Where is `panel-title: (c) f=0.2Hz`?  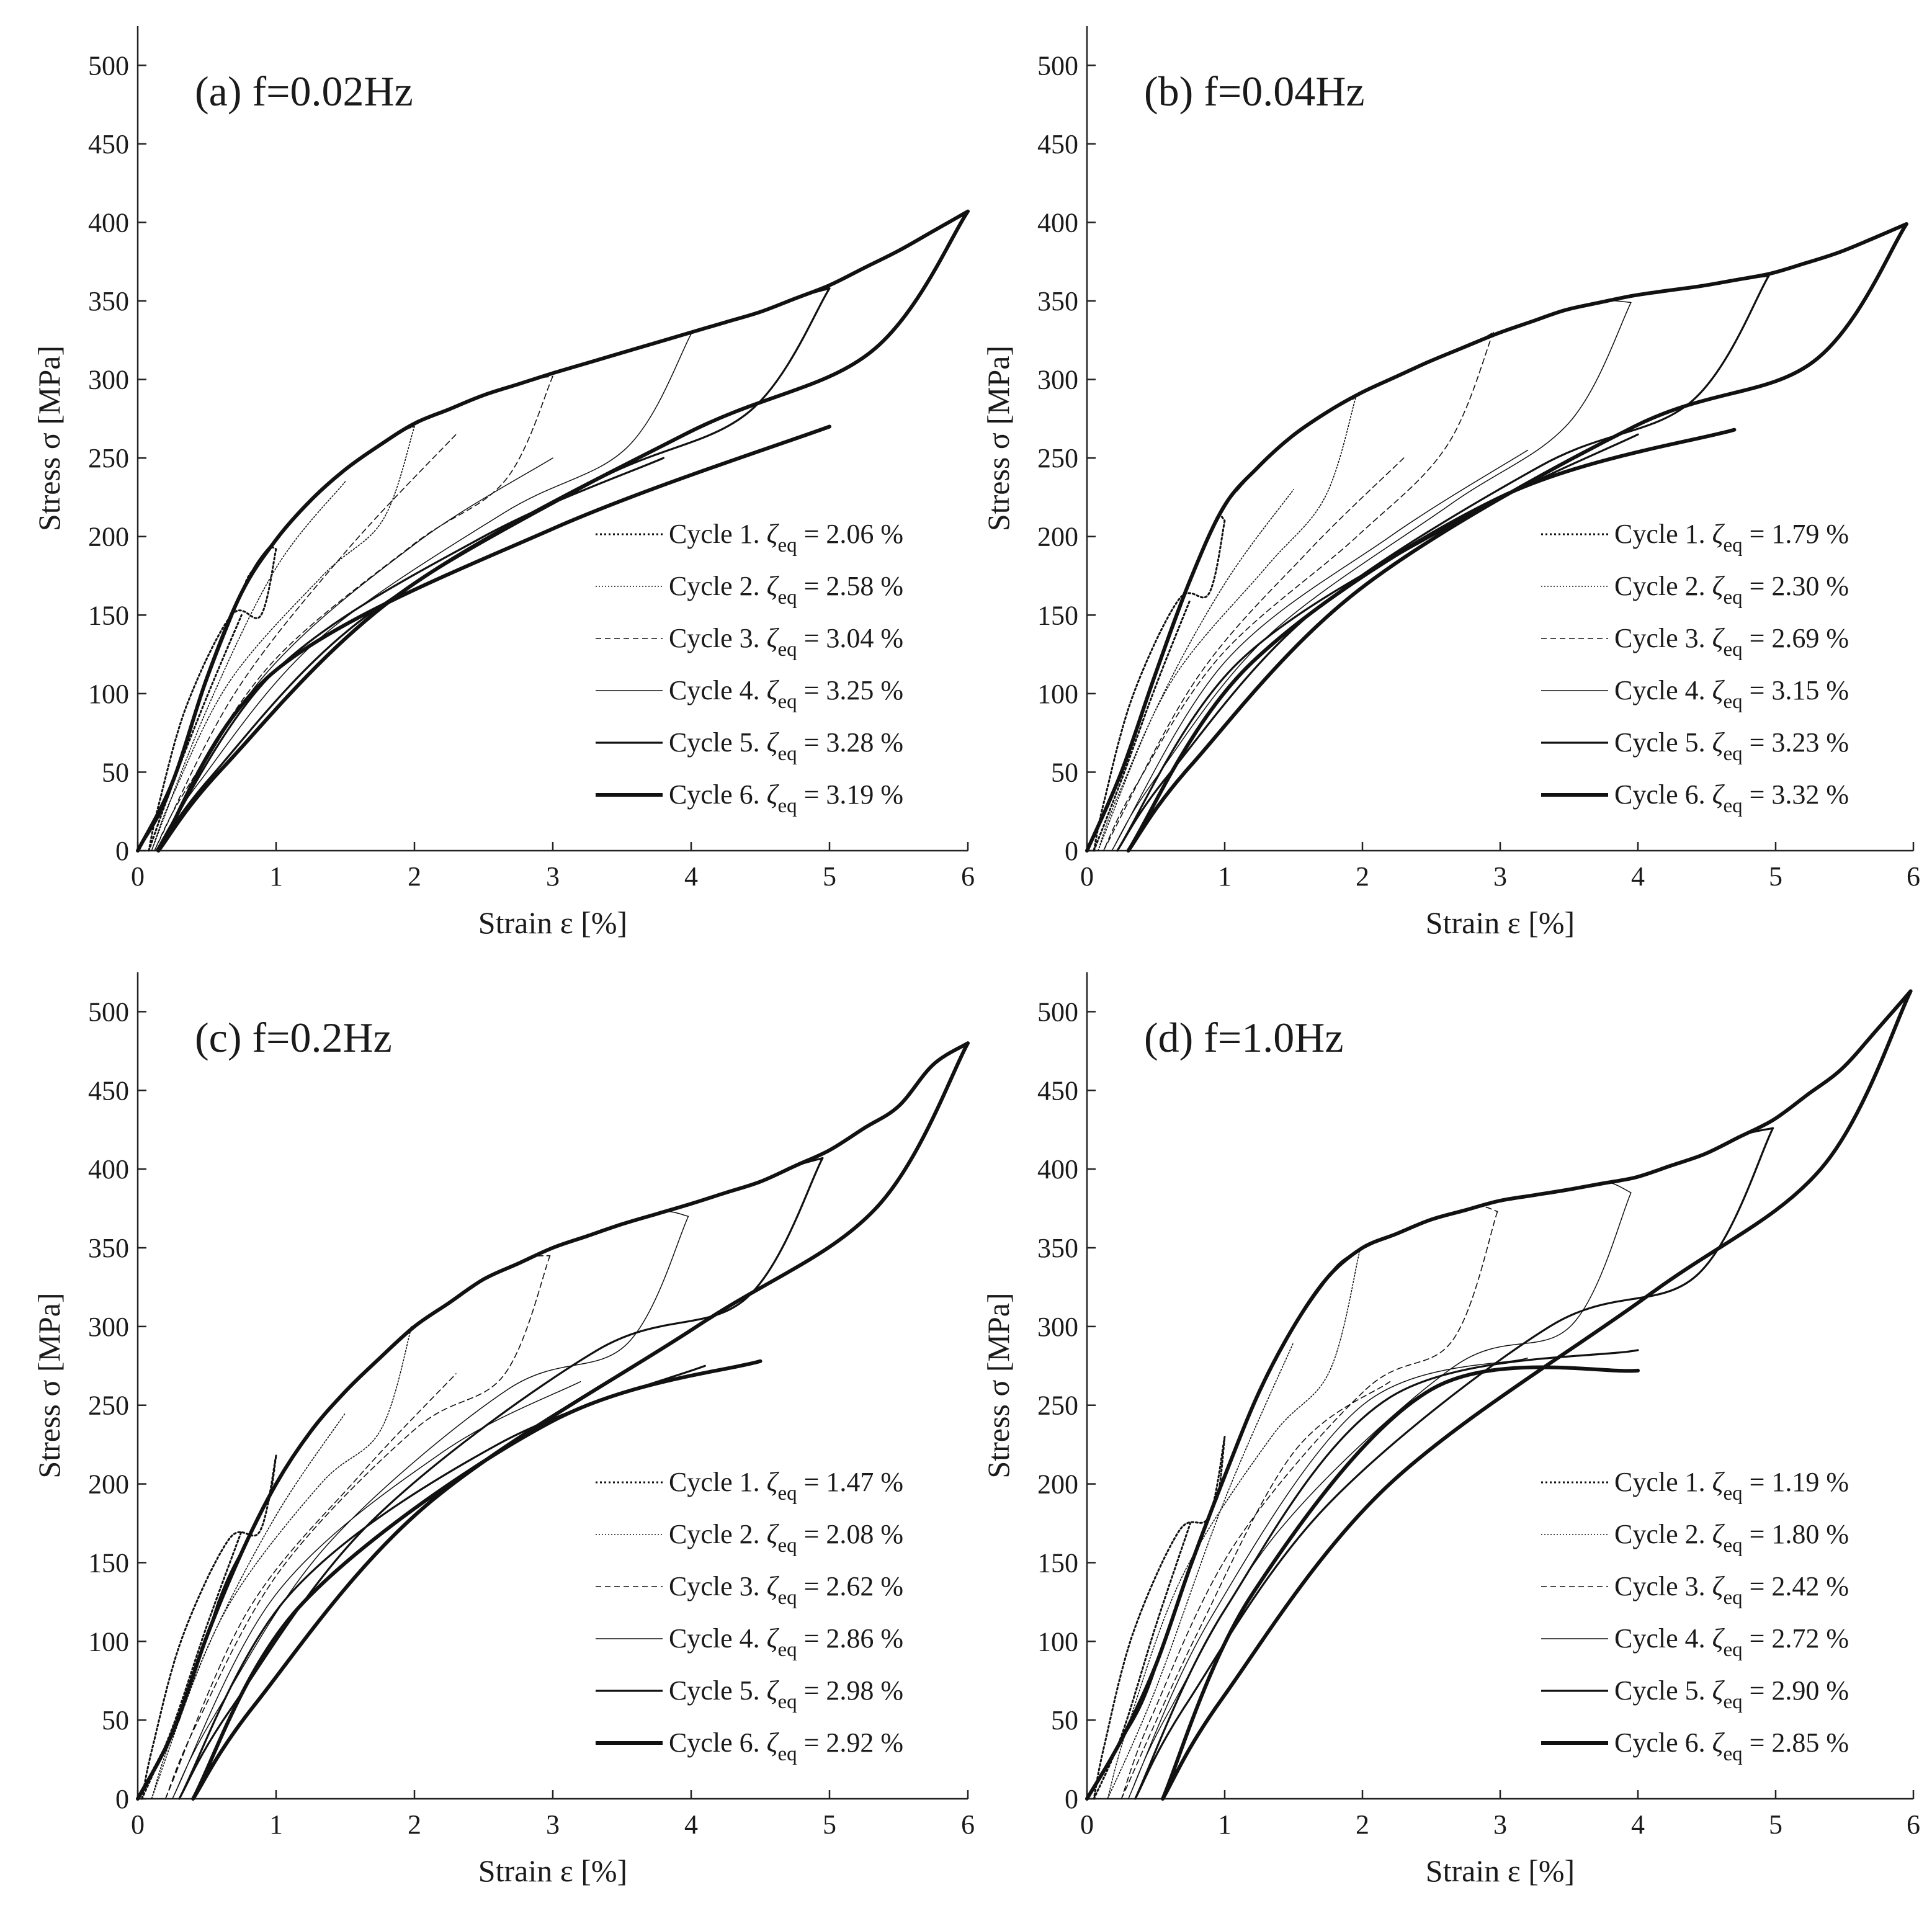
panel-title: (c) f=0.2Hz is located at coordinates (293, 1037).